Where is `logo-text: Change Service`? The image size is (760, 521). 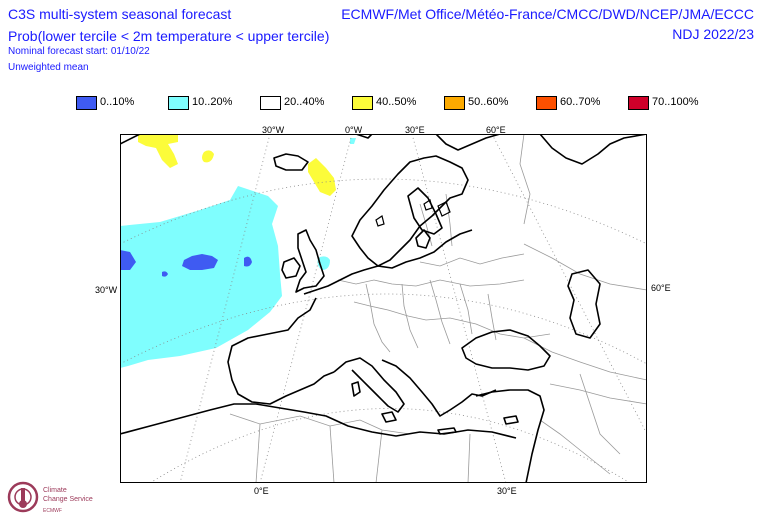
logo-text: Change Service is located at coordinates (68, 499).